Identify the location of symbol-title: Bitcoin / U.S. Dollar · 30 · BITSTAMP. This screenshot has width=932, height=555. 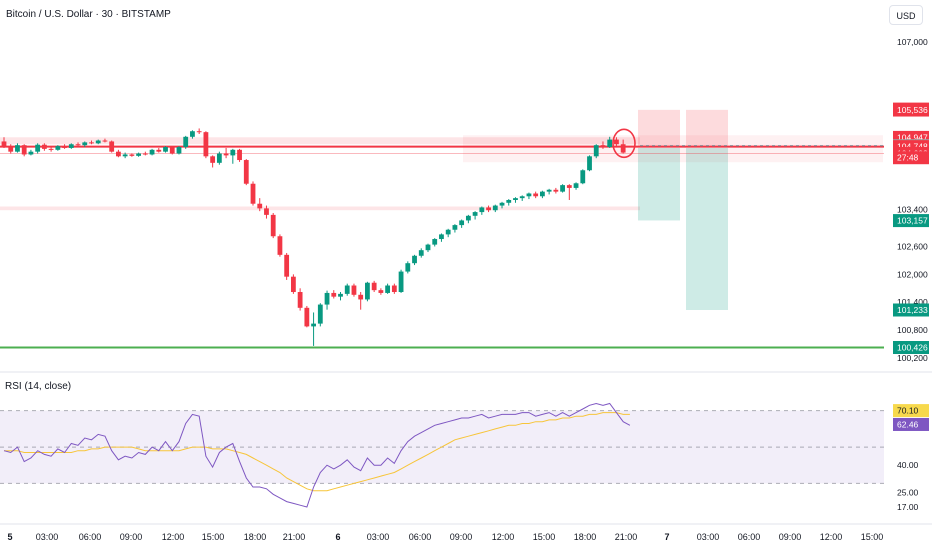
(88, 14).